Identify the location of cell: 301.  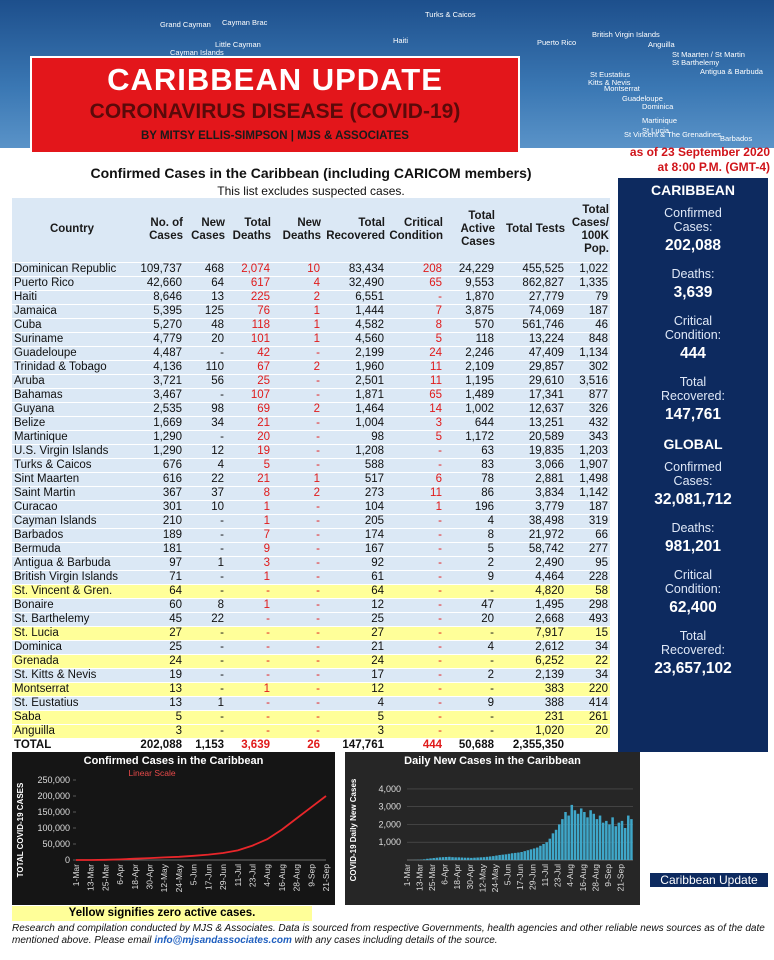
(158, 507).